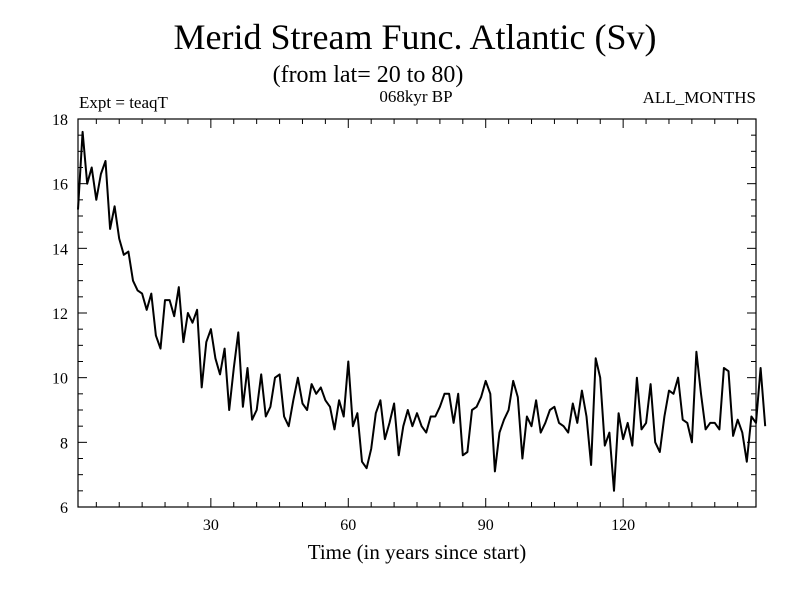 This screenshot has height=600, width=800. Describe the element at coordinates (348, 525) in the screenshot. I see `x-tick-label: 60` at that location.